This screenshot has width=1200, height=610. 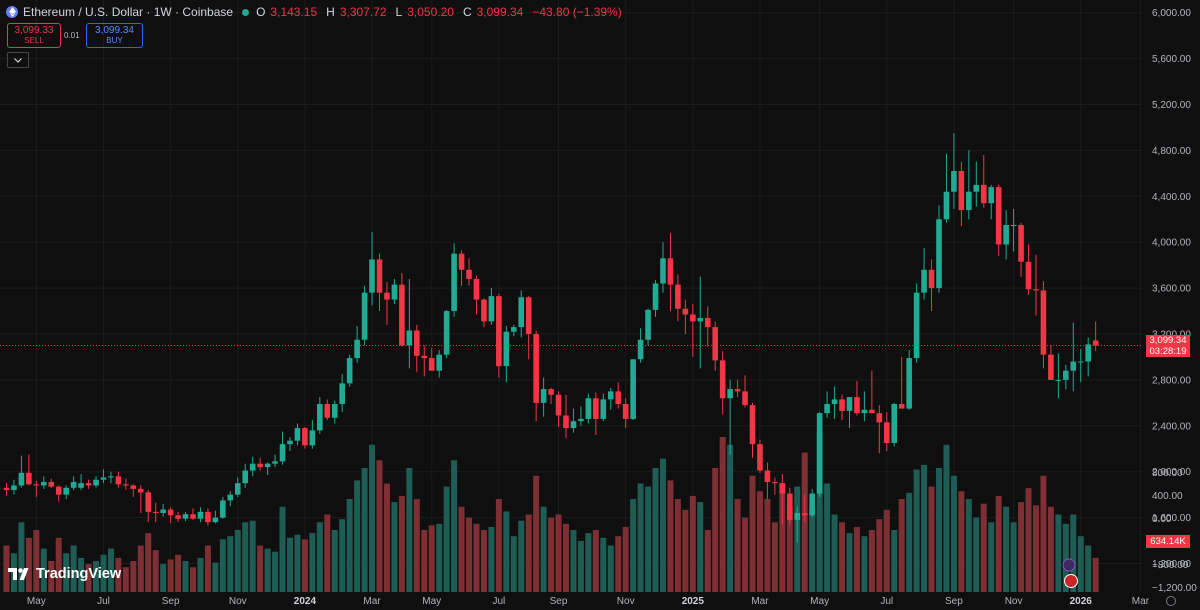 I want to click on settings-icon, so click(x=1171, y=601).